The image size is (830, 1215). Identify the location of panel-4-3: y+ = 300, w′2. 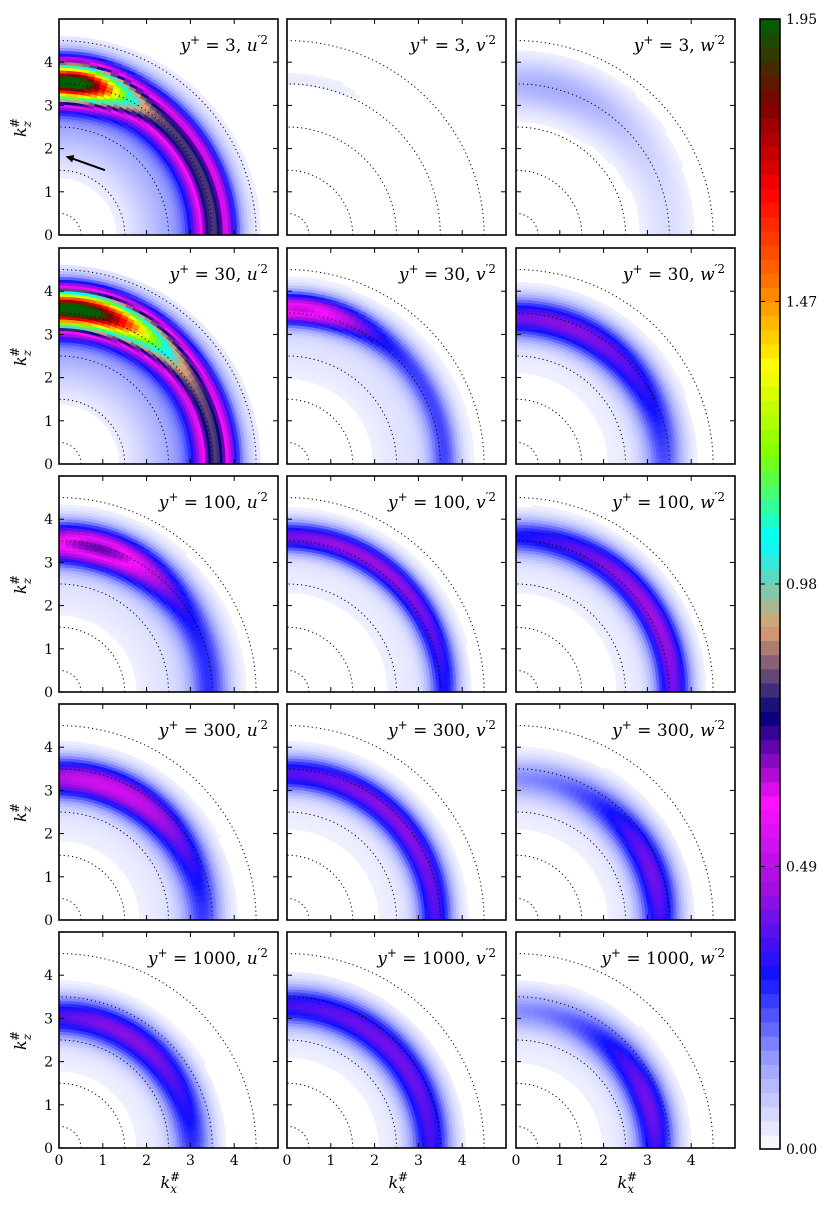
(625, 812).